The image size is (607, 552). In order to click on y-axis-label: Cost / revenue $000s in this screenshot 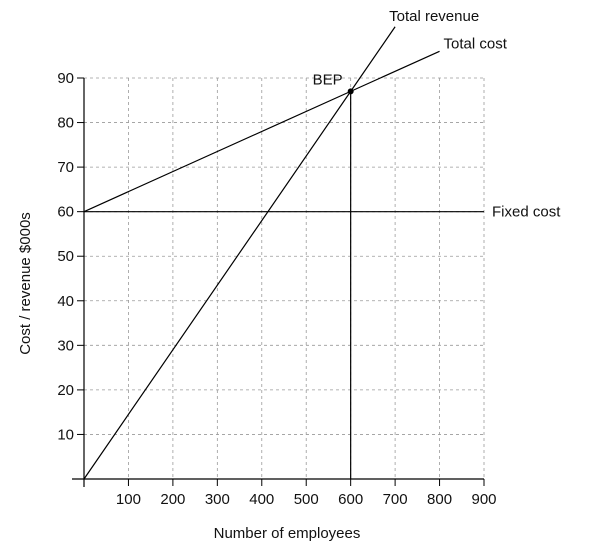, I will do `click(25, 283)`.